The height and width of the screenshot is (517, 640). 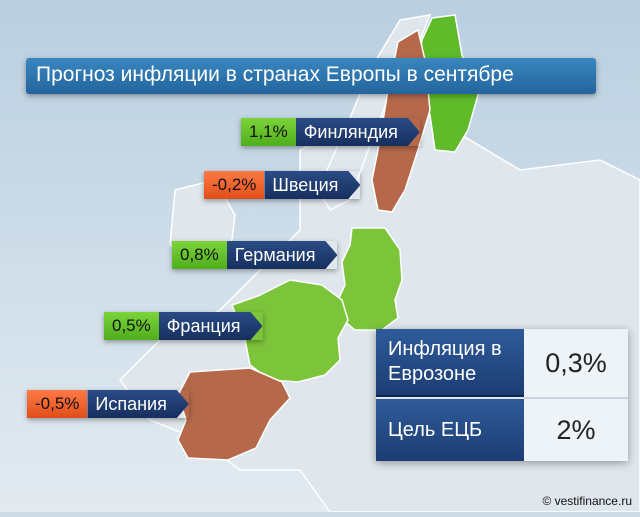 What do you see at coordinates (312, 185) in the screenshot?
I see `sweden-name: Швеция` at bounding box center [312, 185].